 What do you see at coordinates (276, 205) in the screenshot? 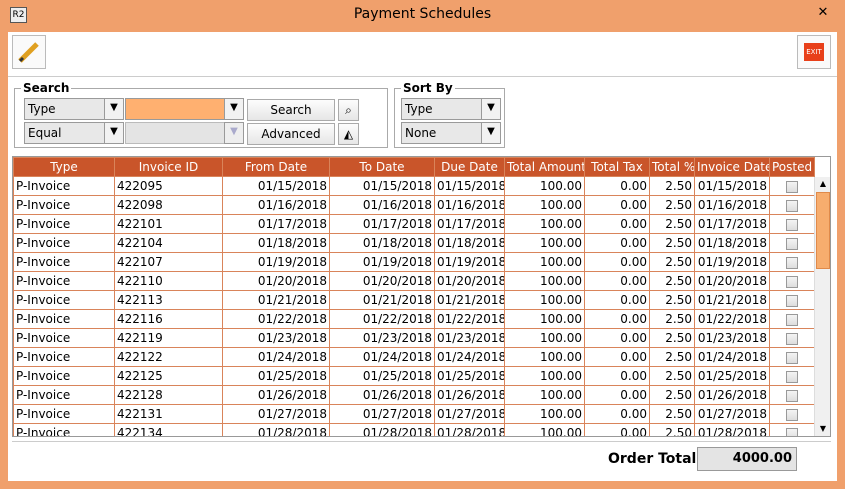
I see `table-cell: 01/16/2018` at bounding box center [276, 205].